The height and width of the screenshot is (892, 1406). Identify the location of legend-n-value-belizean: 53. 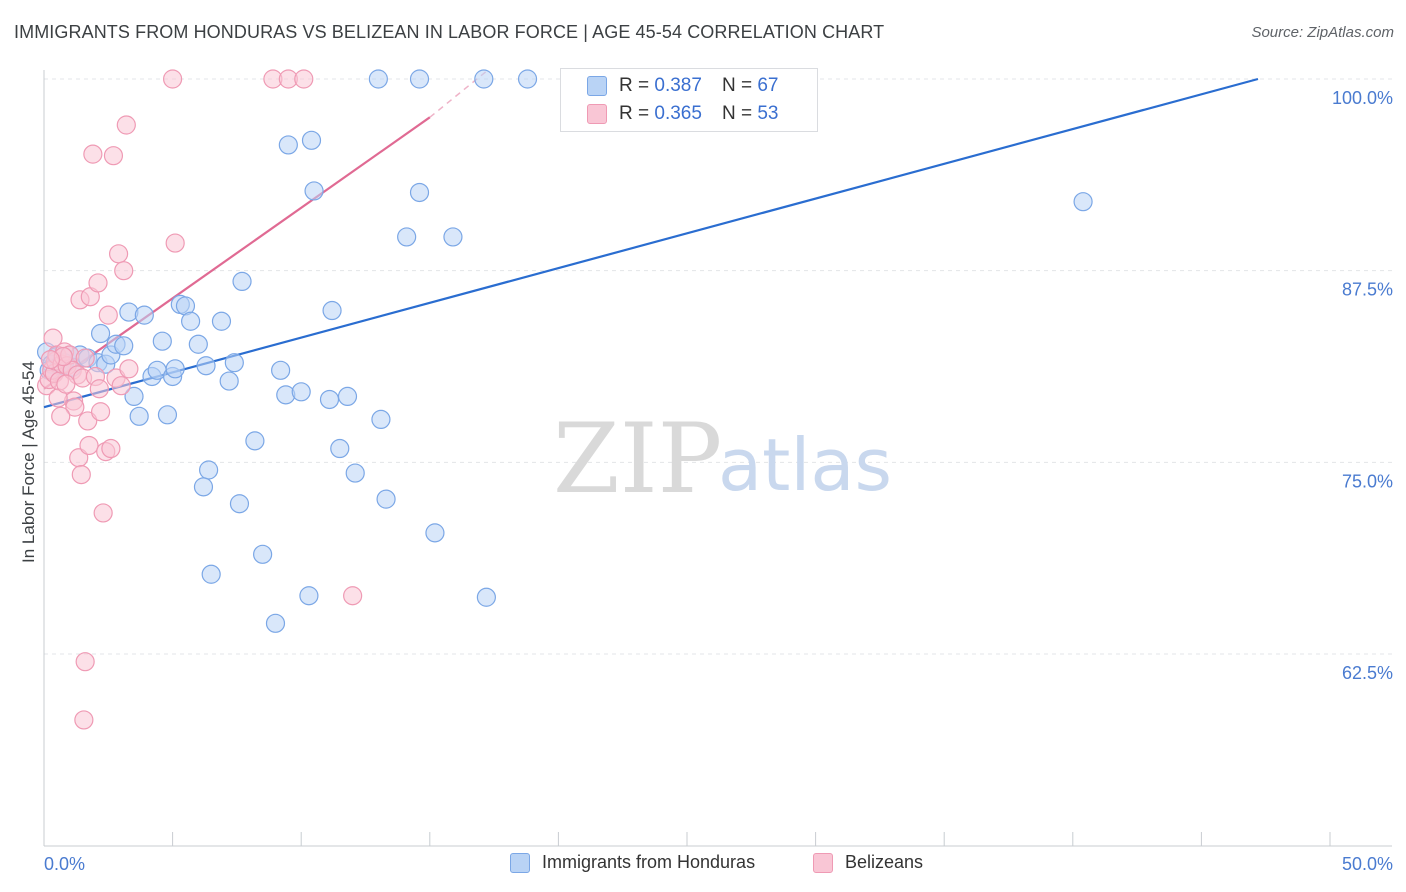
(768, 113).